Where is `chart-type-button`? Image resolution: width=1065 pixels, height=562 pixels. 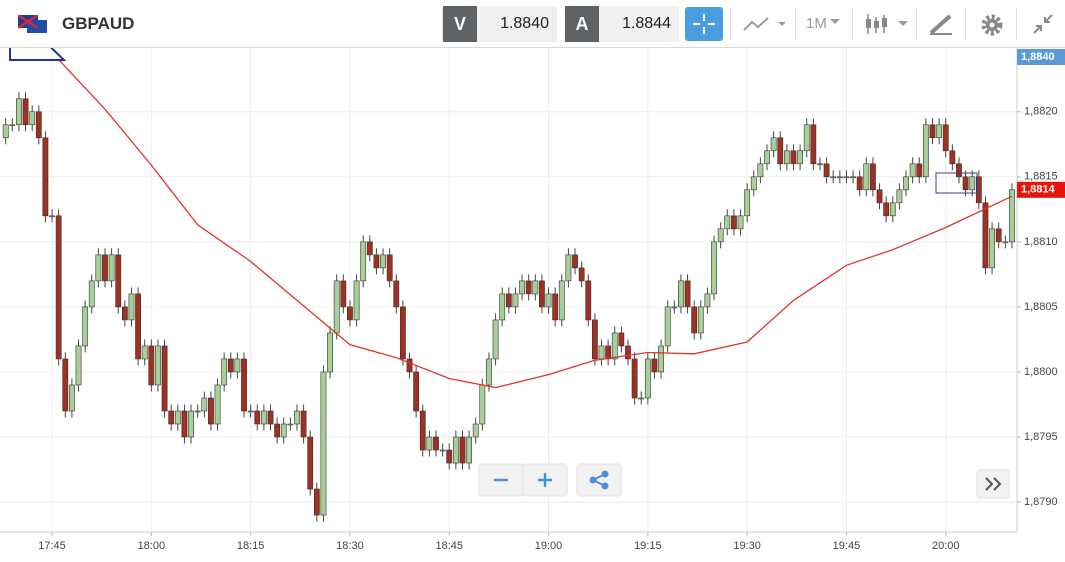
chart-type-button is located at coordinates (886, 24).